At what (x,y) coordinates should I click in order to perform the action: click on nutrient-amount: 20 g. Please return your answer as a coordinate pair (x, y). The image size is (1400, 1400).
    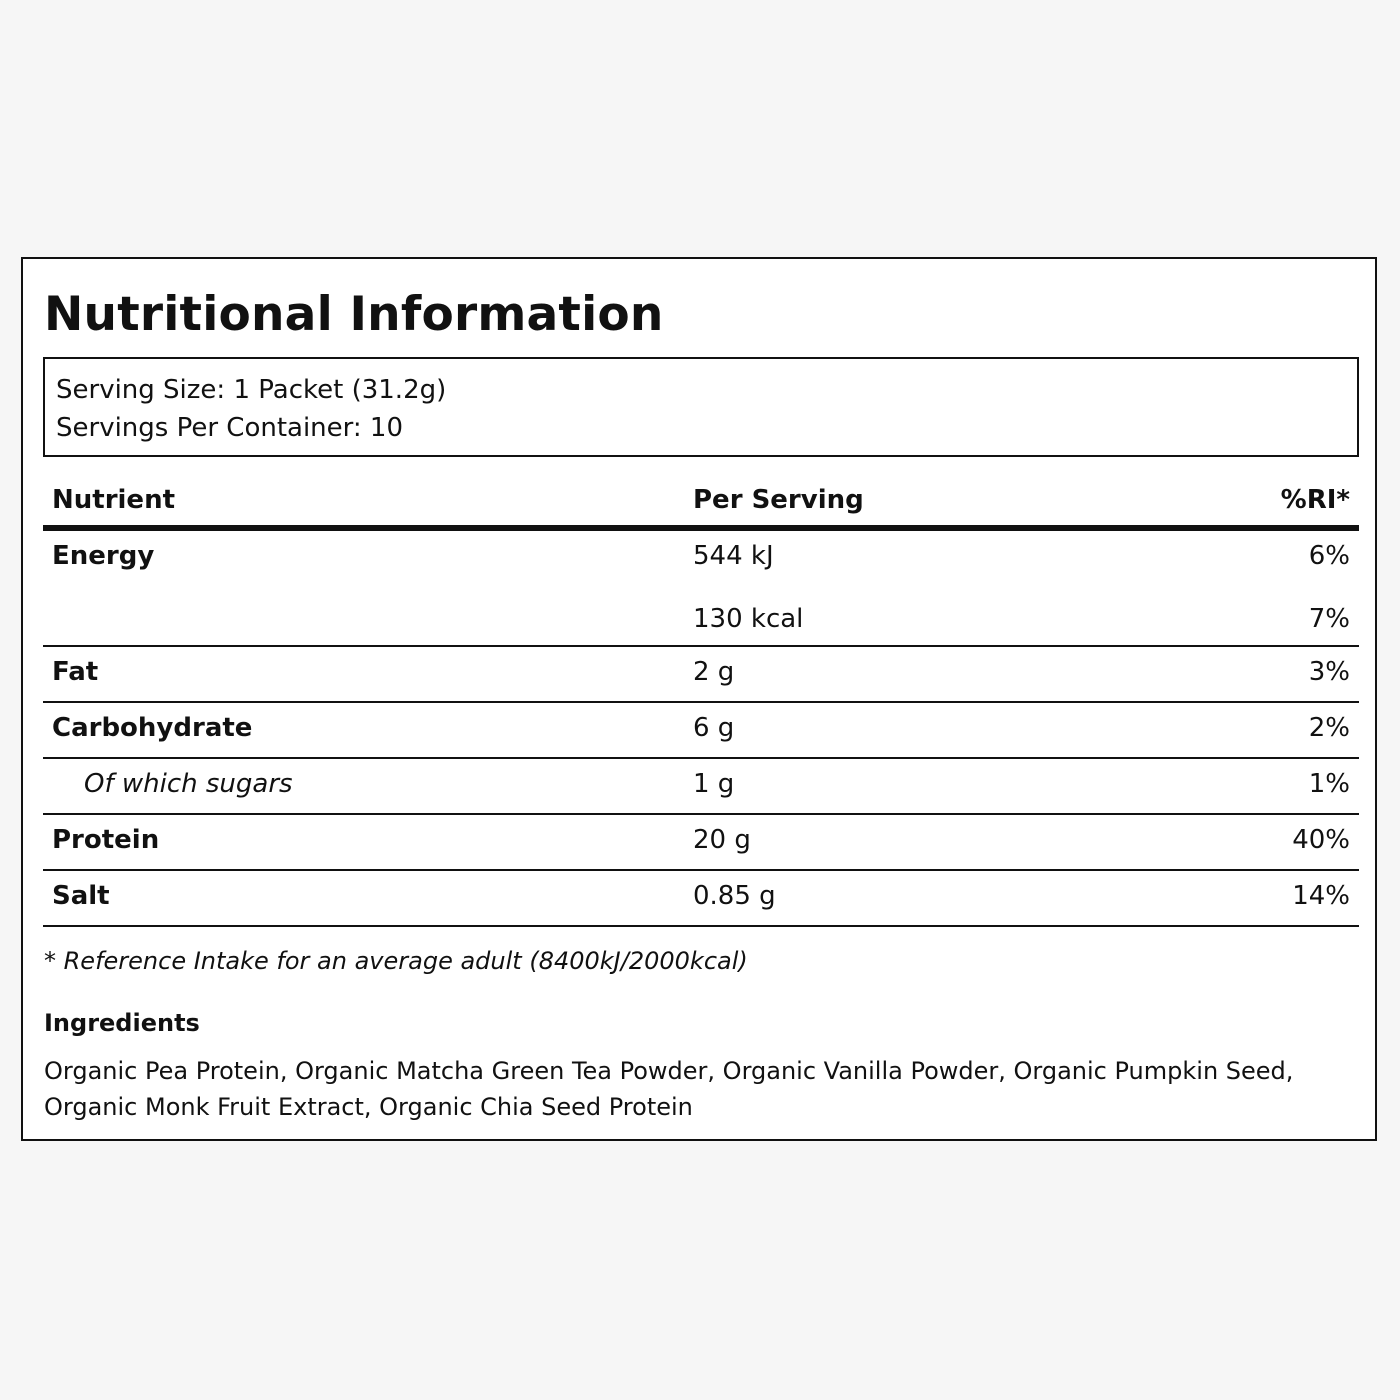
    Looking at the image, I should click on (722, 840).